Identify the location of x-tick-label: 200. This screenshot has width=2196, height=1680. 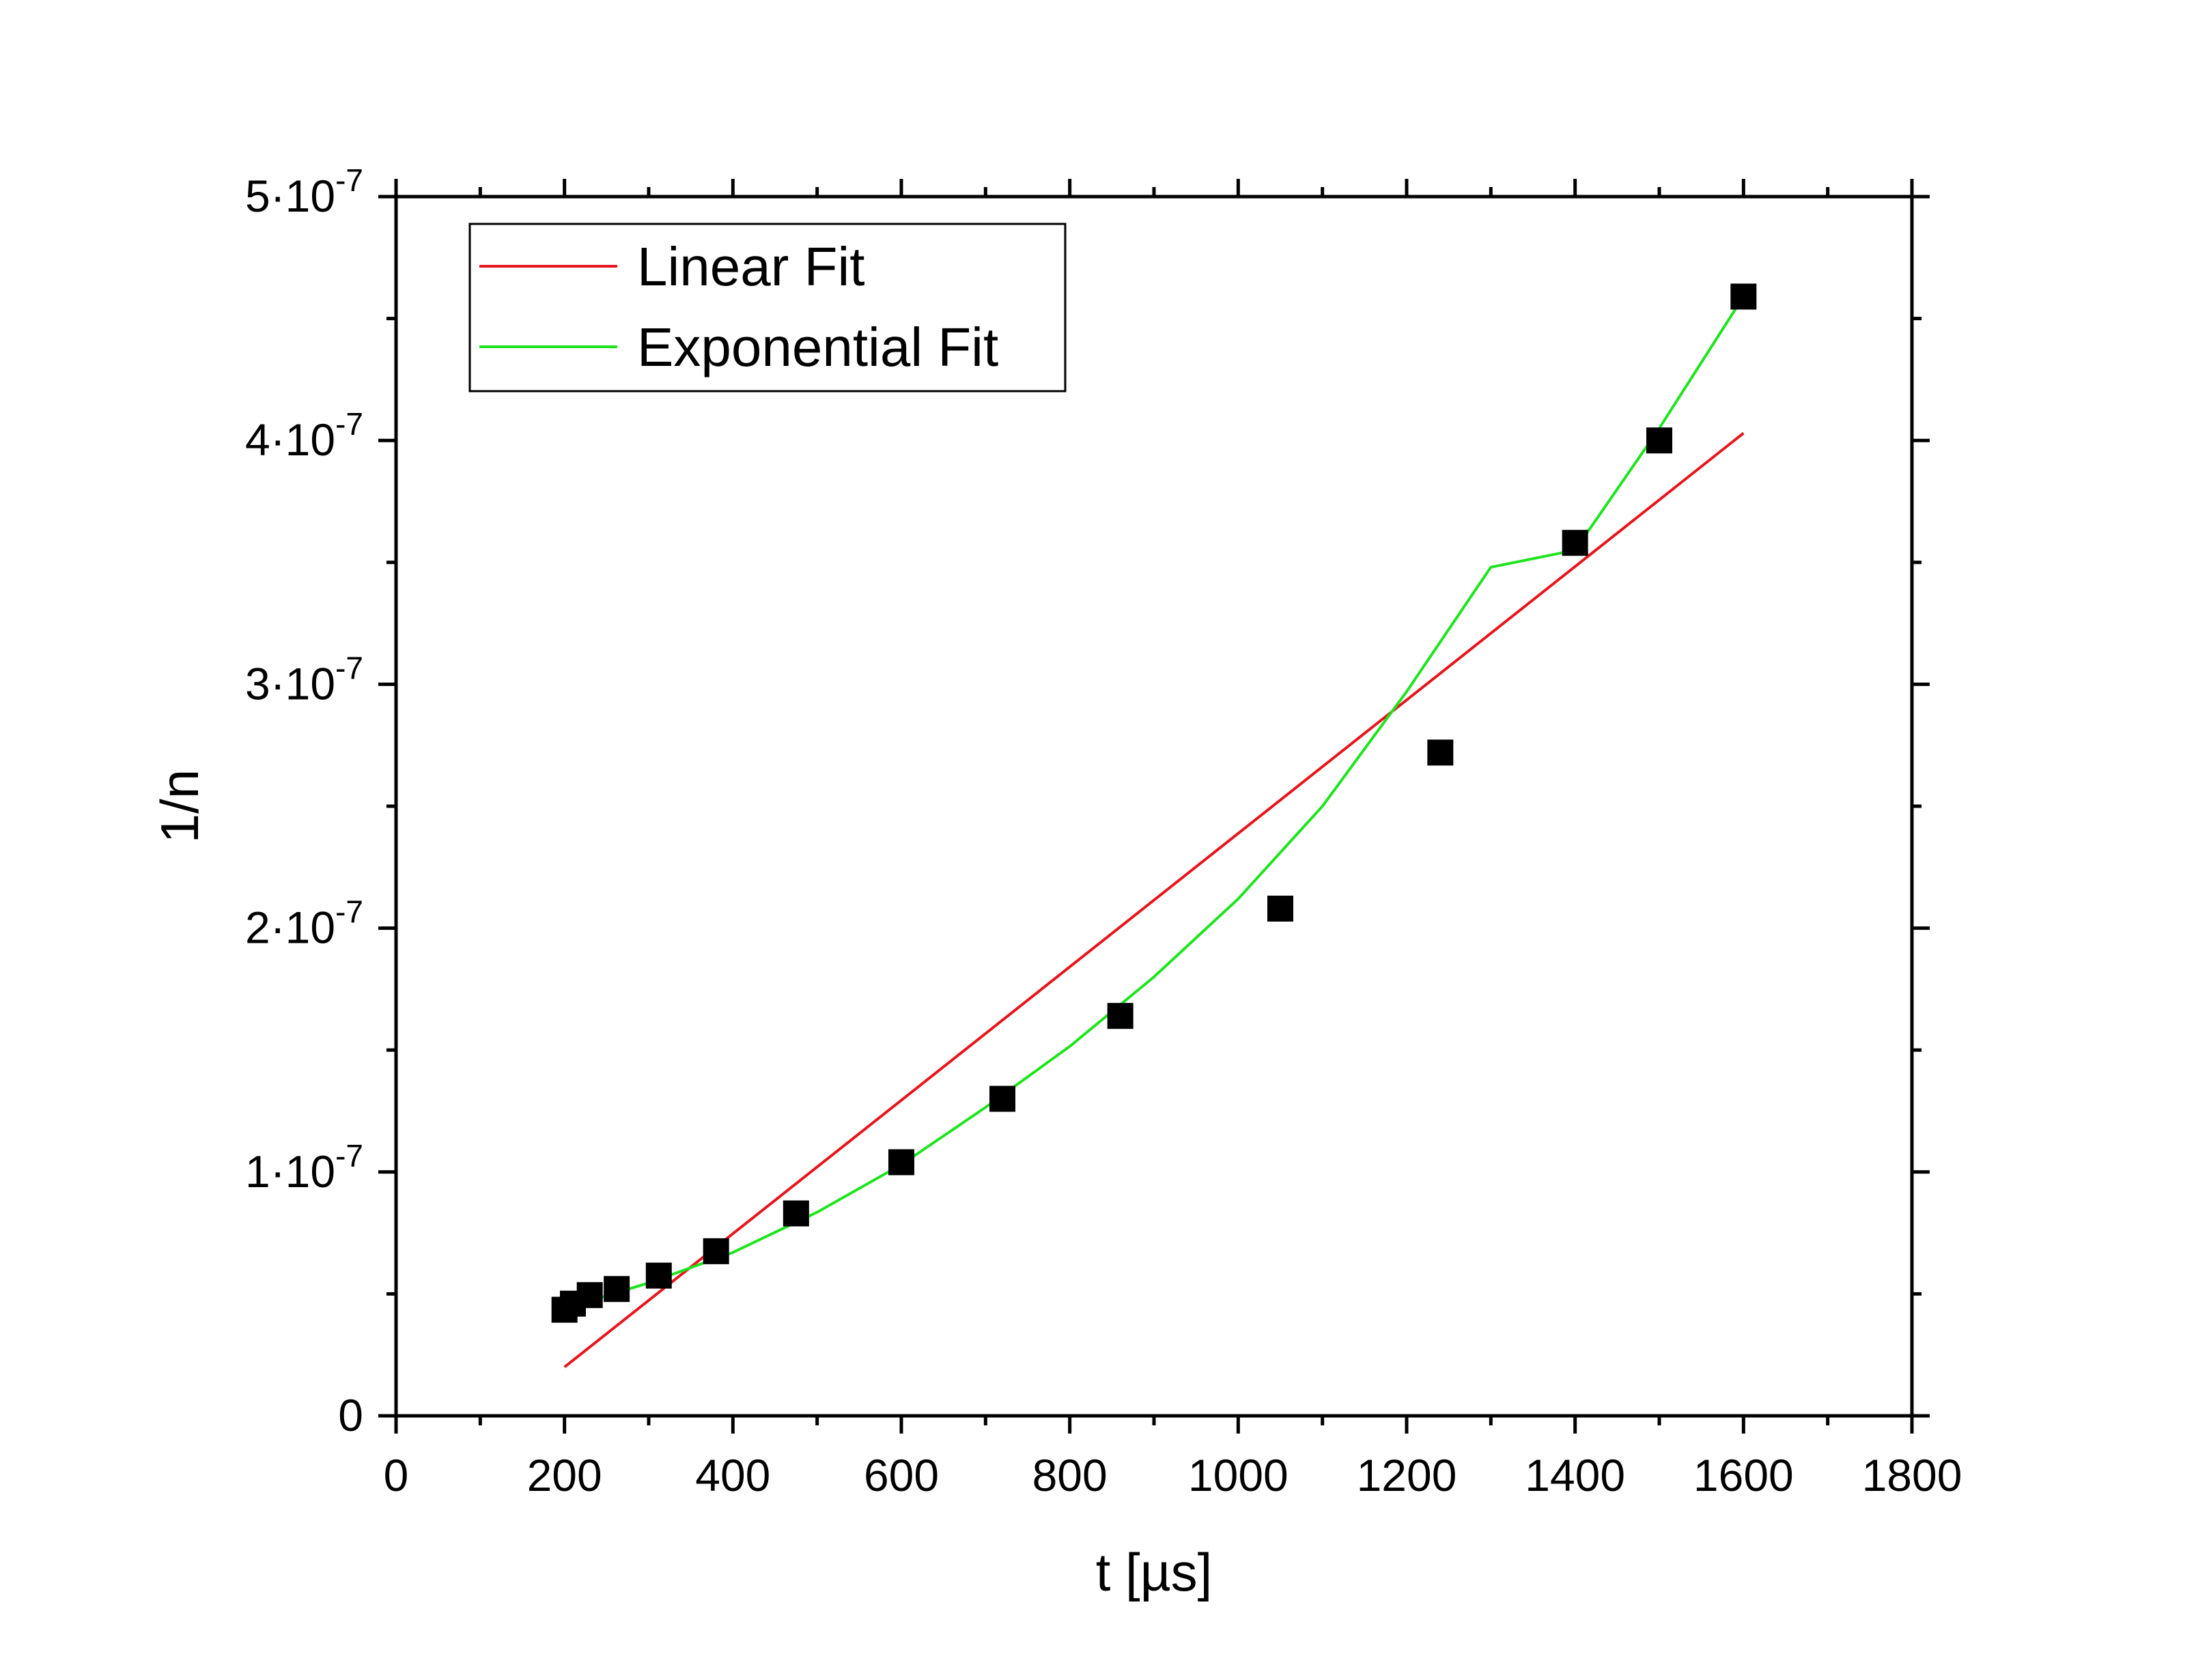
(564, 1475).